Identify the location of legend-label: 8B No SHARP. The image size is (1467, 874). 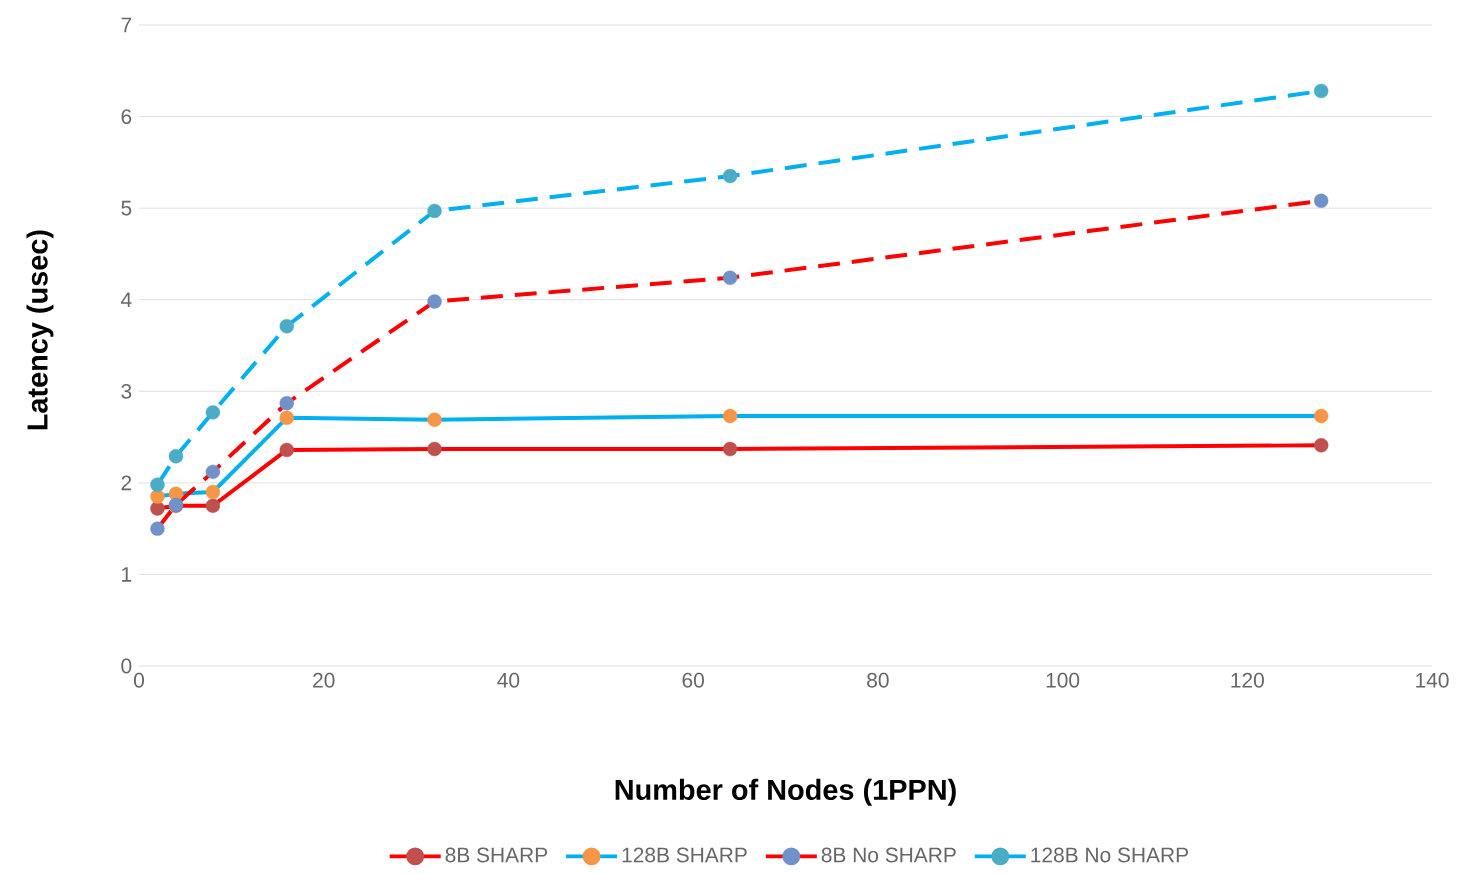
(888, 855).